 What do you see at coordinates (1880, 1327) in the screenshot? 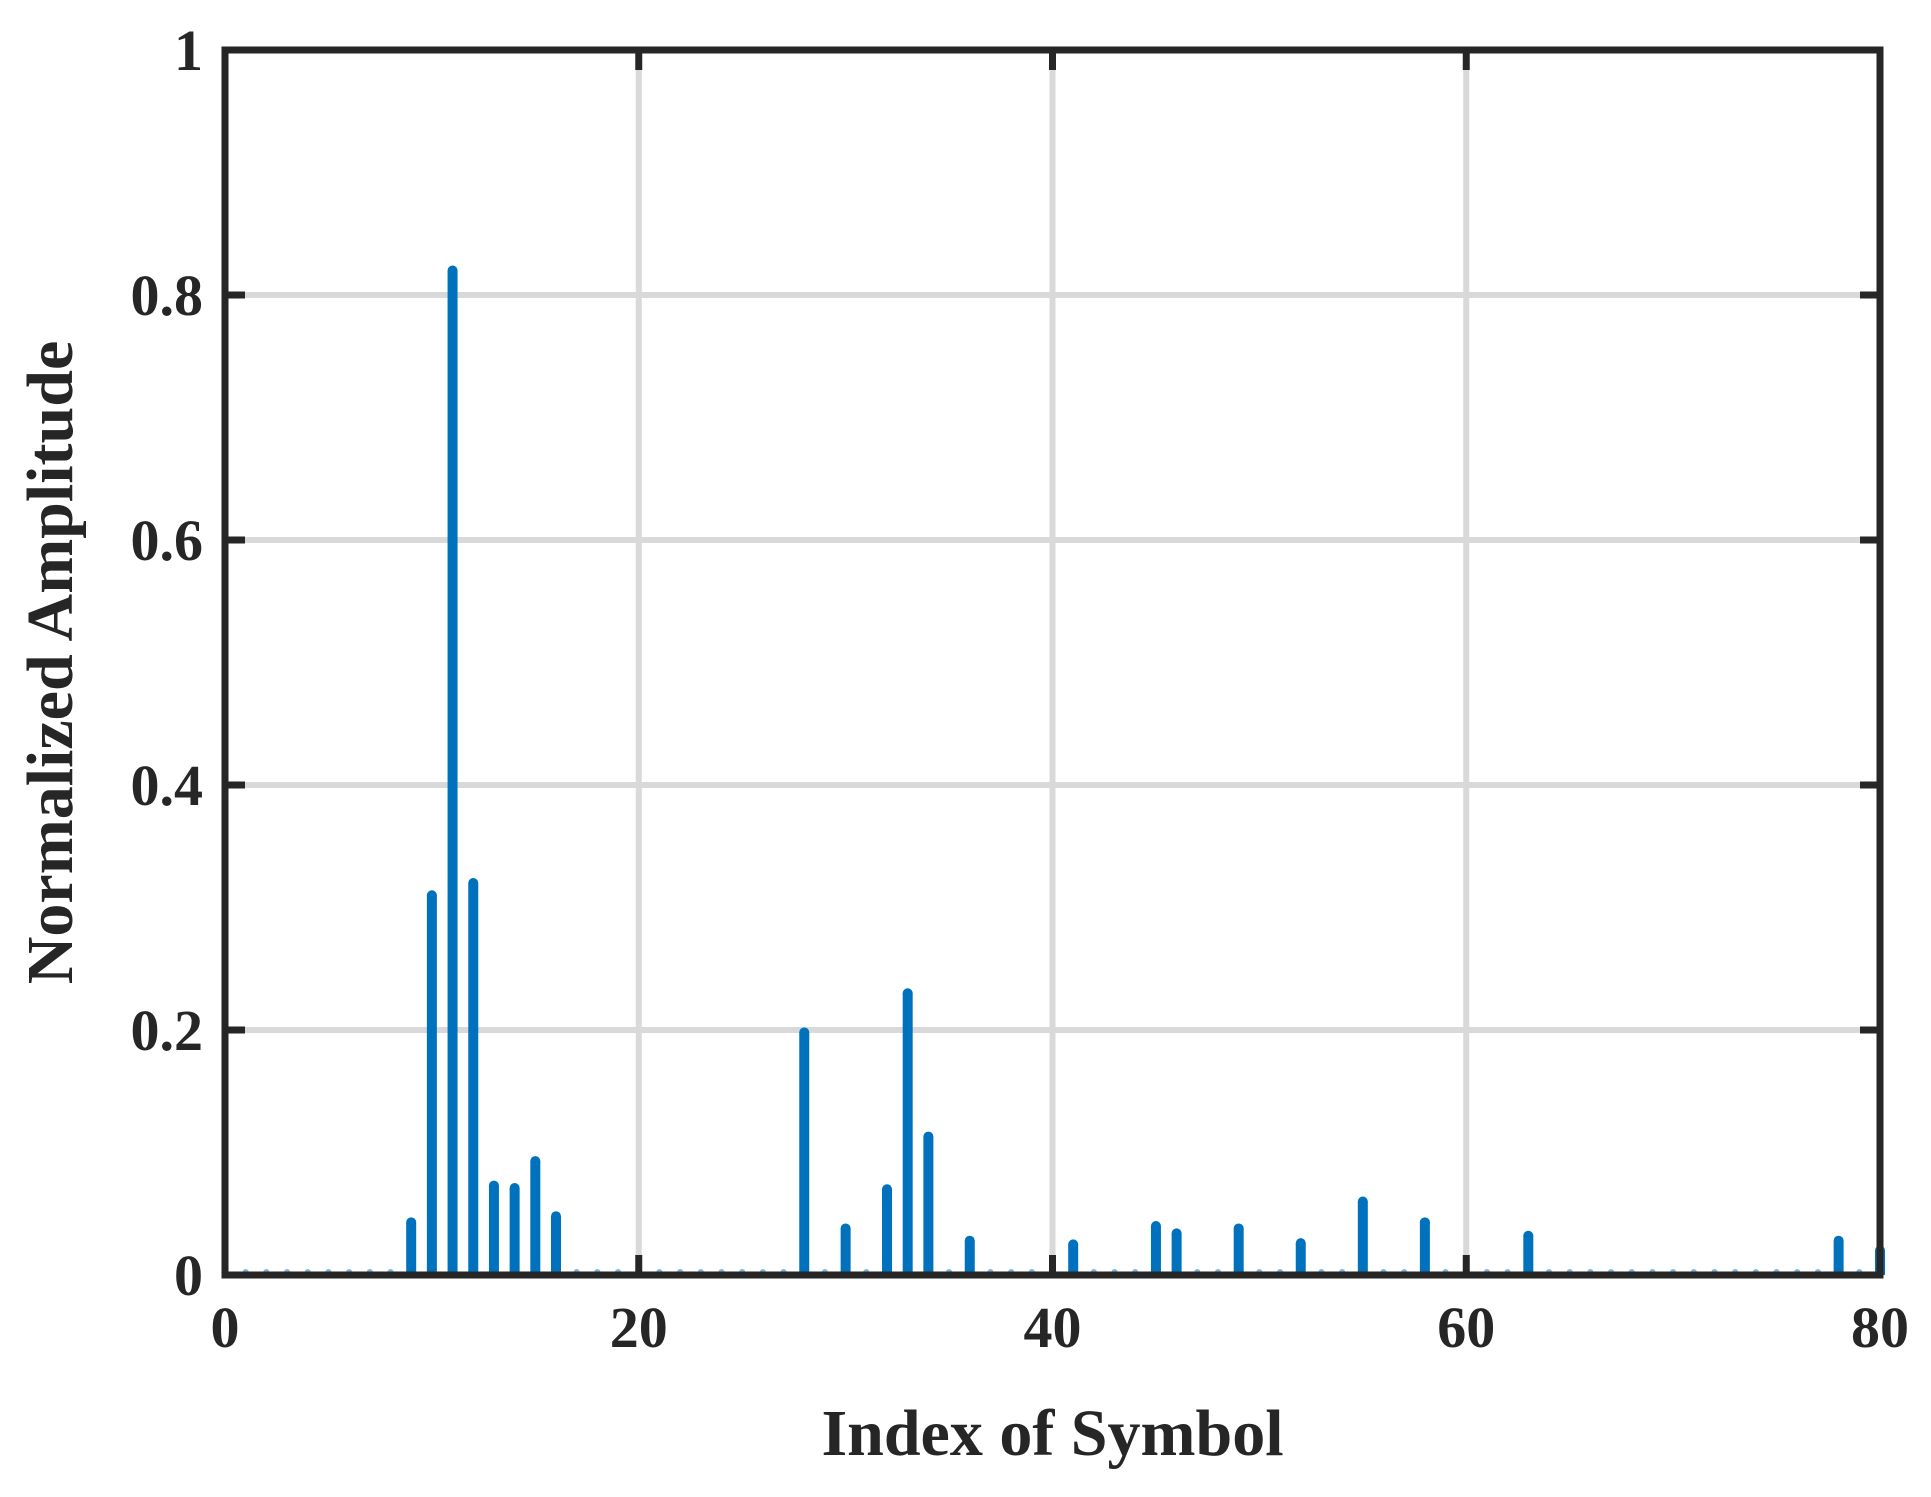
I see `x-tick-label-4: 80` at bounding box center [1880, 1327].